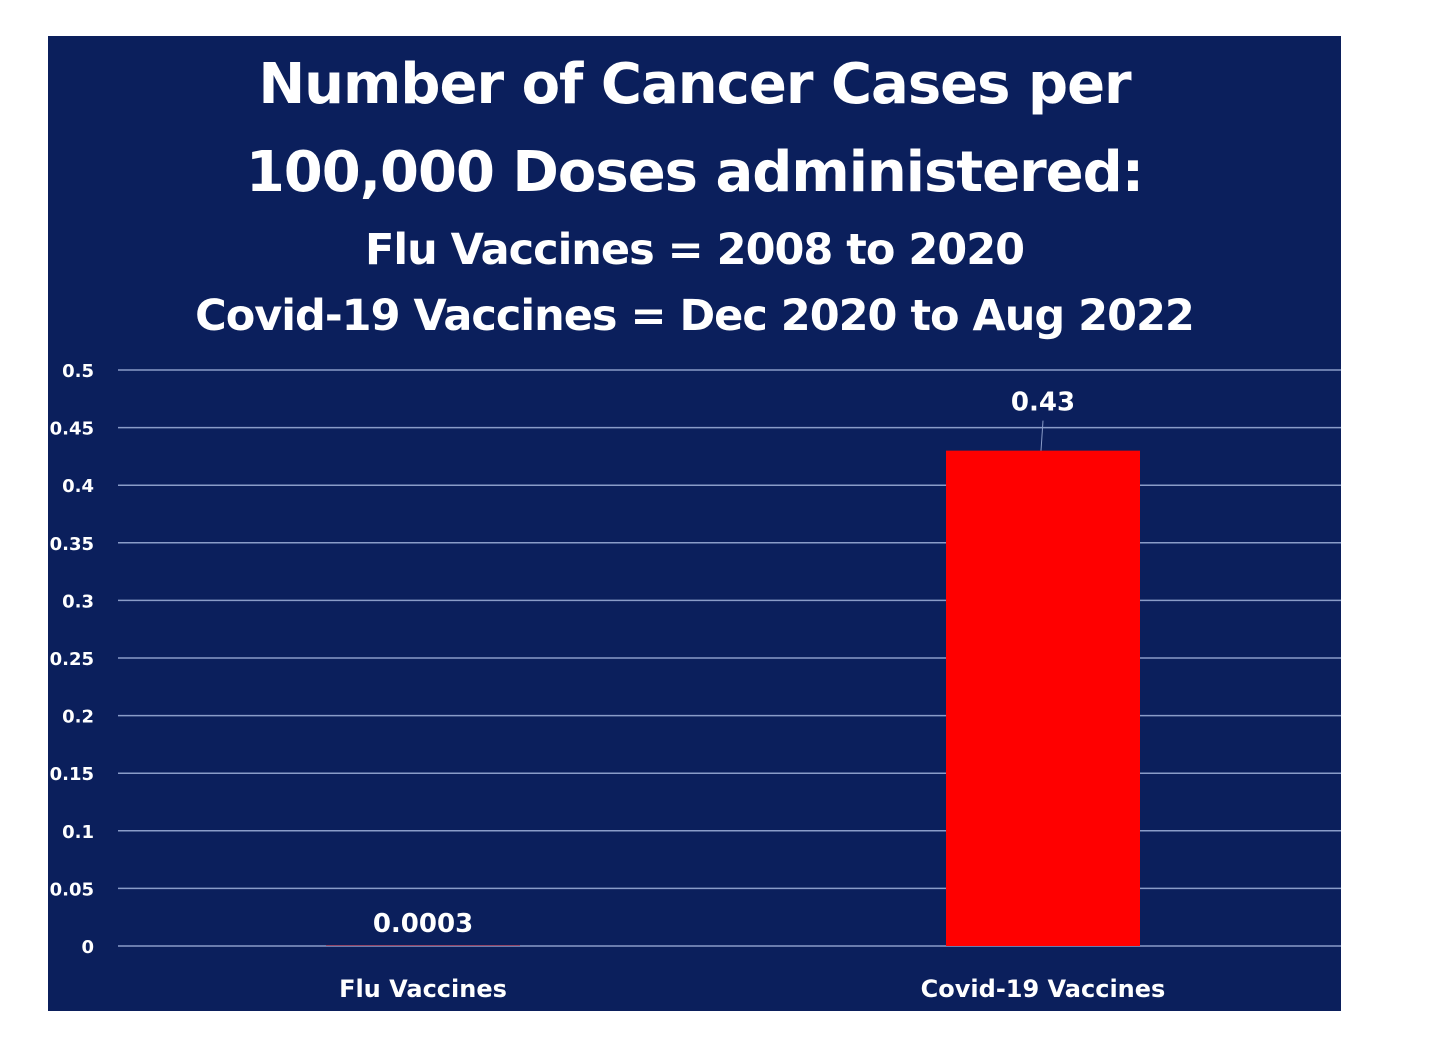 This screenshot has height=1047, width=1456. I want to click on y-tick-label: 0.05, so click(72, 889).